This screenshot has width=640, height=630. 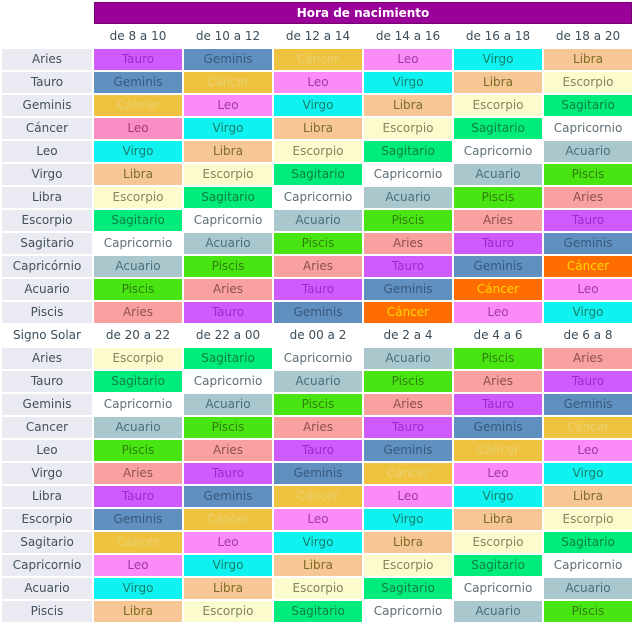 What do you see at coordinates (588, 335) in the screenshot?
I see `hour-header: de 6 a 8` at bounding box center [588, 335].